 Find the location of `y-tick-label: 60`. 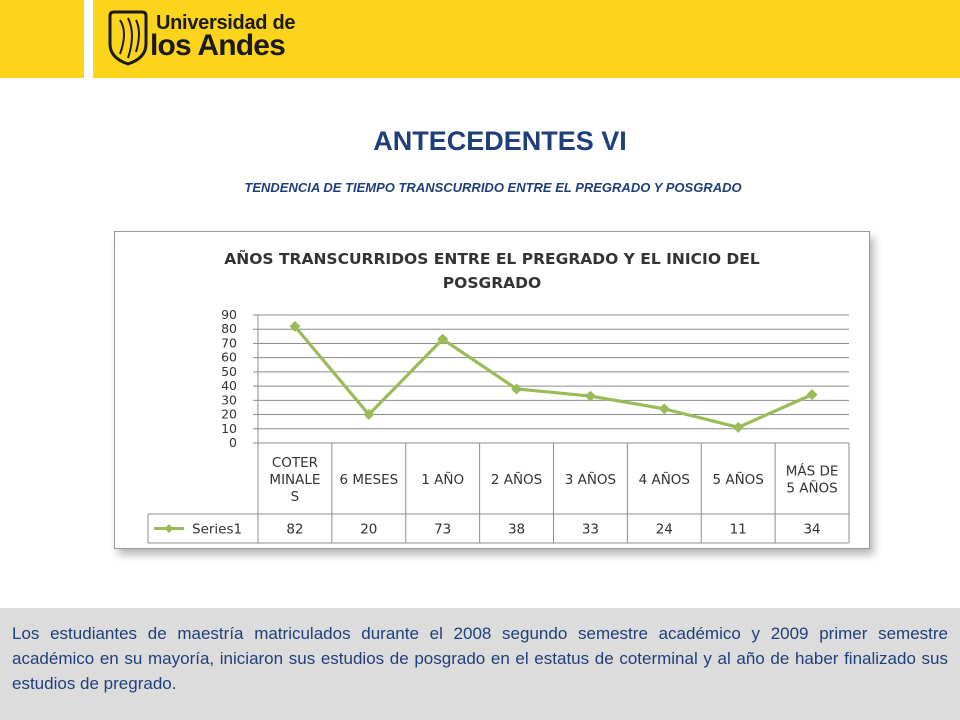

y-tick-label: 60 is located at coordinates (229, 357).